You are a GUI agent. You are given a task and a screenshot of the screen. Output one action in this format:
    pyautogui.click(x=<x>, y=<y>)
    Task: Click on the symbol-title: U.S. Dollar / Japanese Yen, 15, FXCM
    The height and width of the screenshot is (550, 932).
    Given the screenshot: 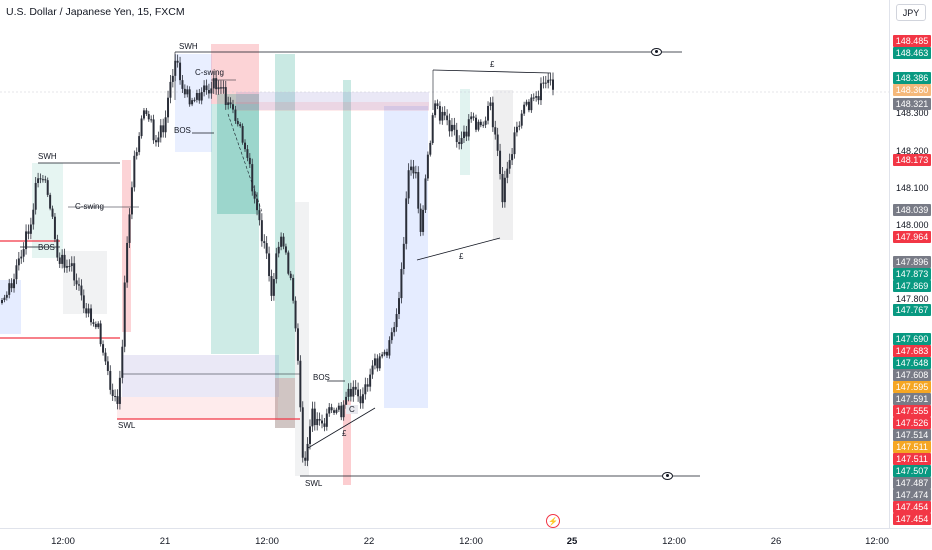 What is the action you would take?
    pyautogui.click(x=95, y=12)
    